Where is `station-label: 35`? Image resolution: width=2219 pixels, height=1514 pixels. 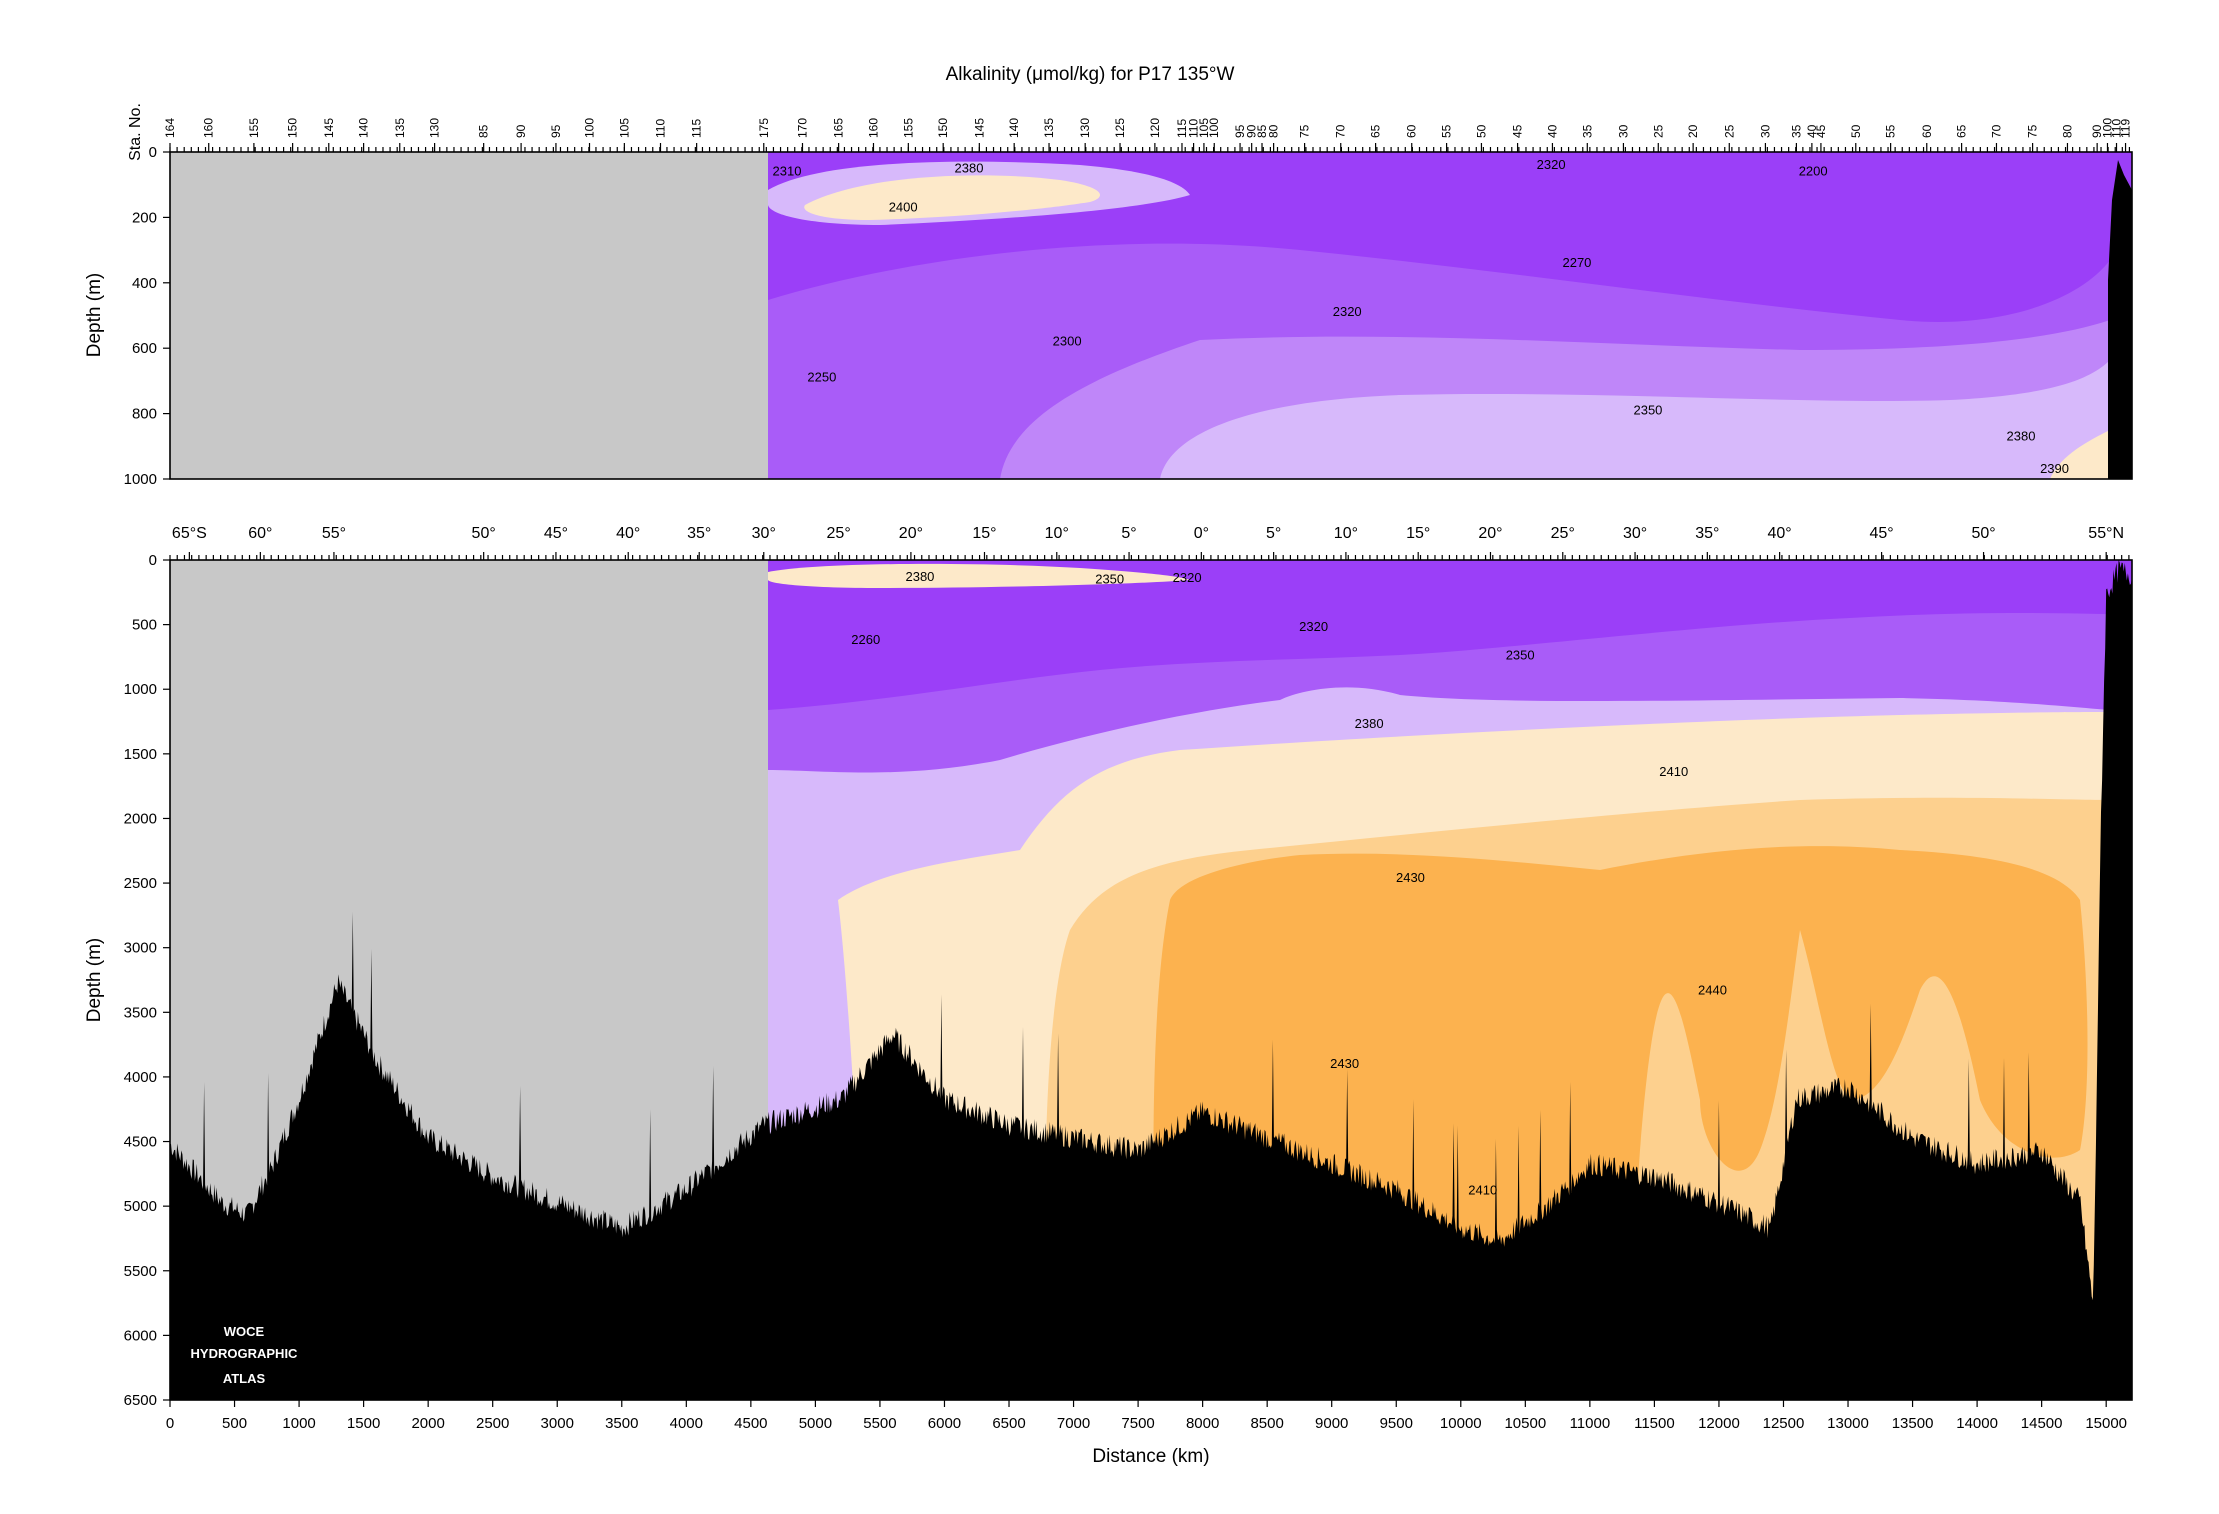
station-label: 35 is located at coordinates (1587, 131).